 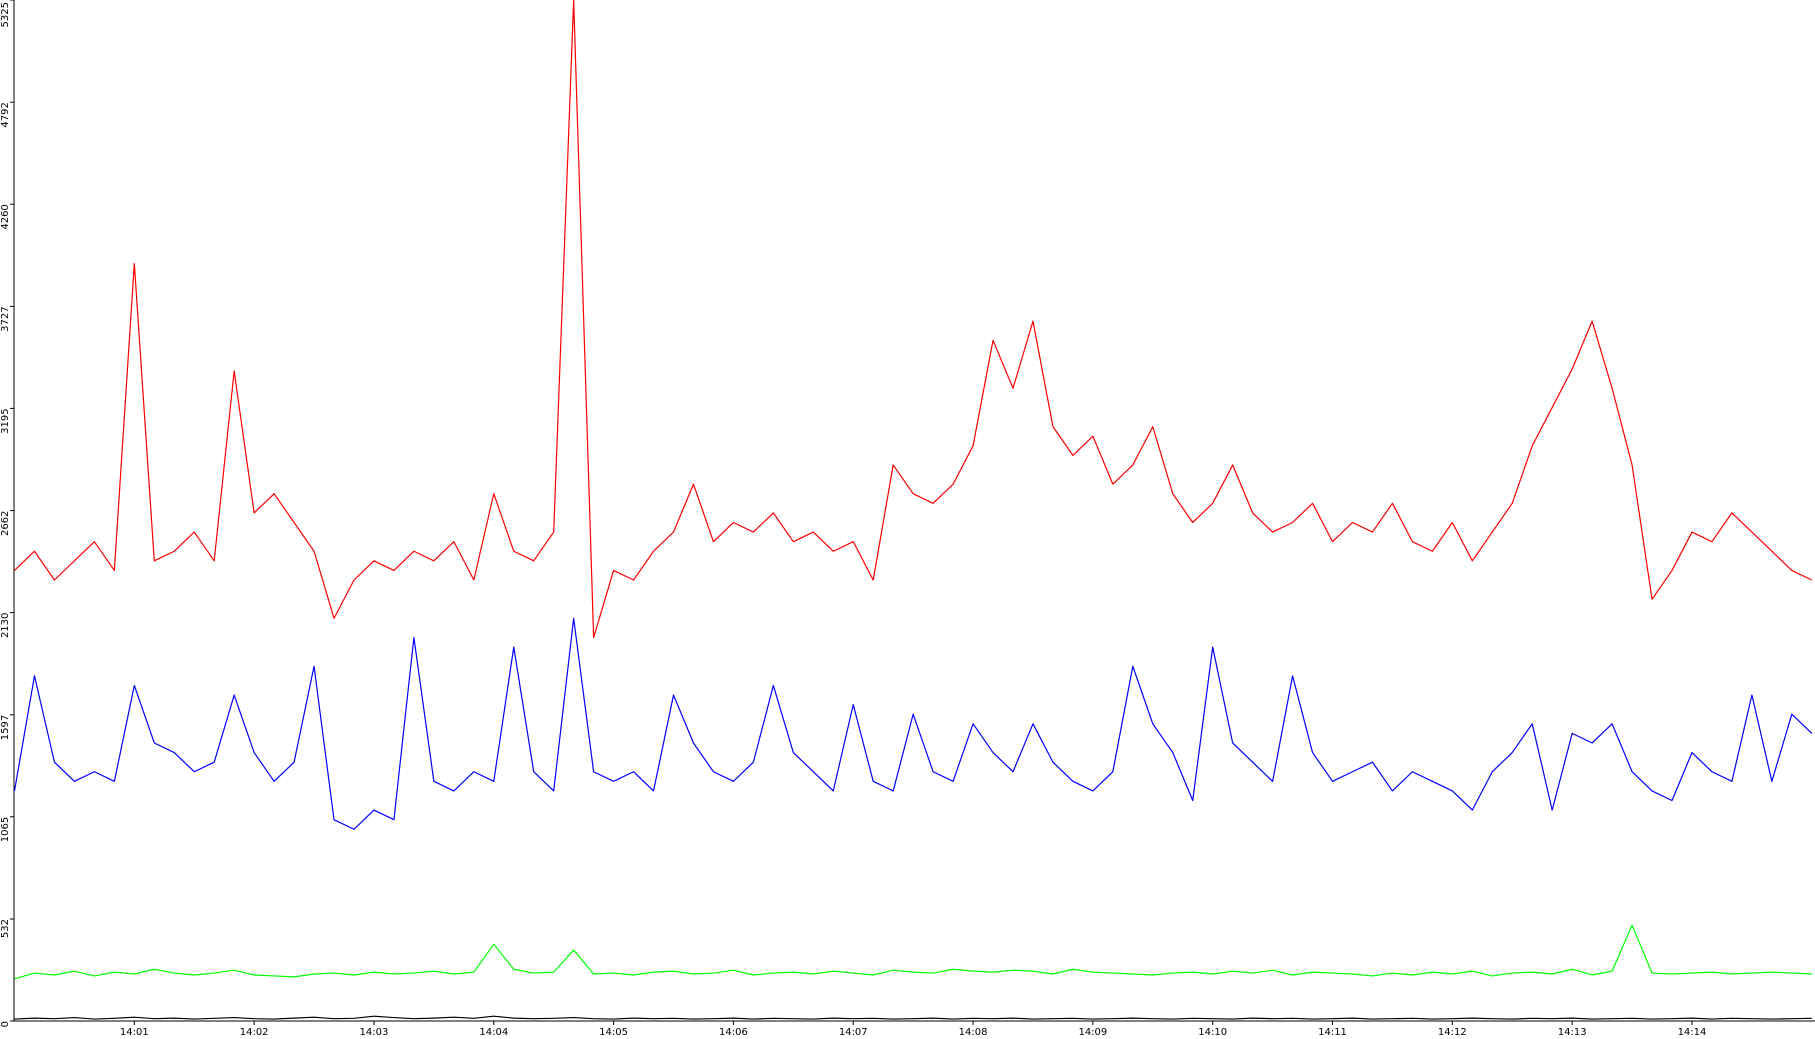 What do you see at coordinates (254, 1032) in the screenshot?
I see `x-tick-label: 14:02` at bounding box center [254, 1032].